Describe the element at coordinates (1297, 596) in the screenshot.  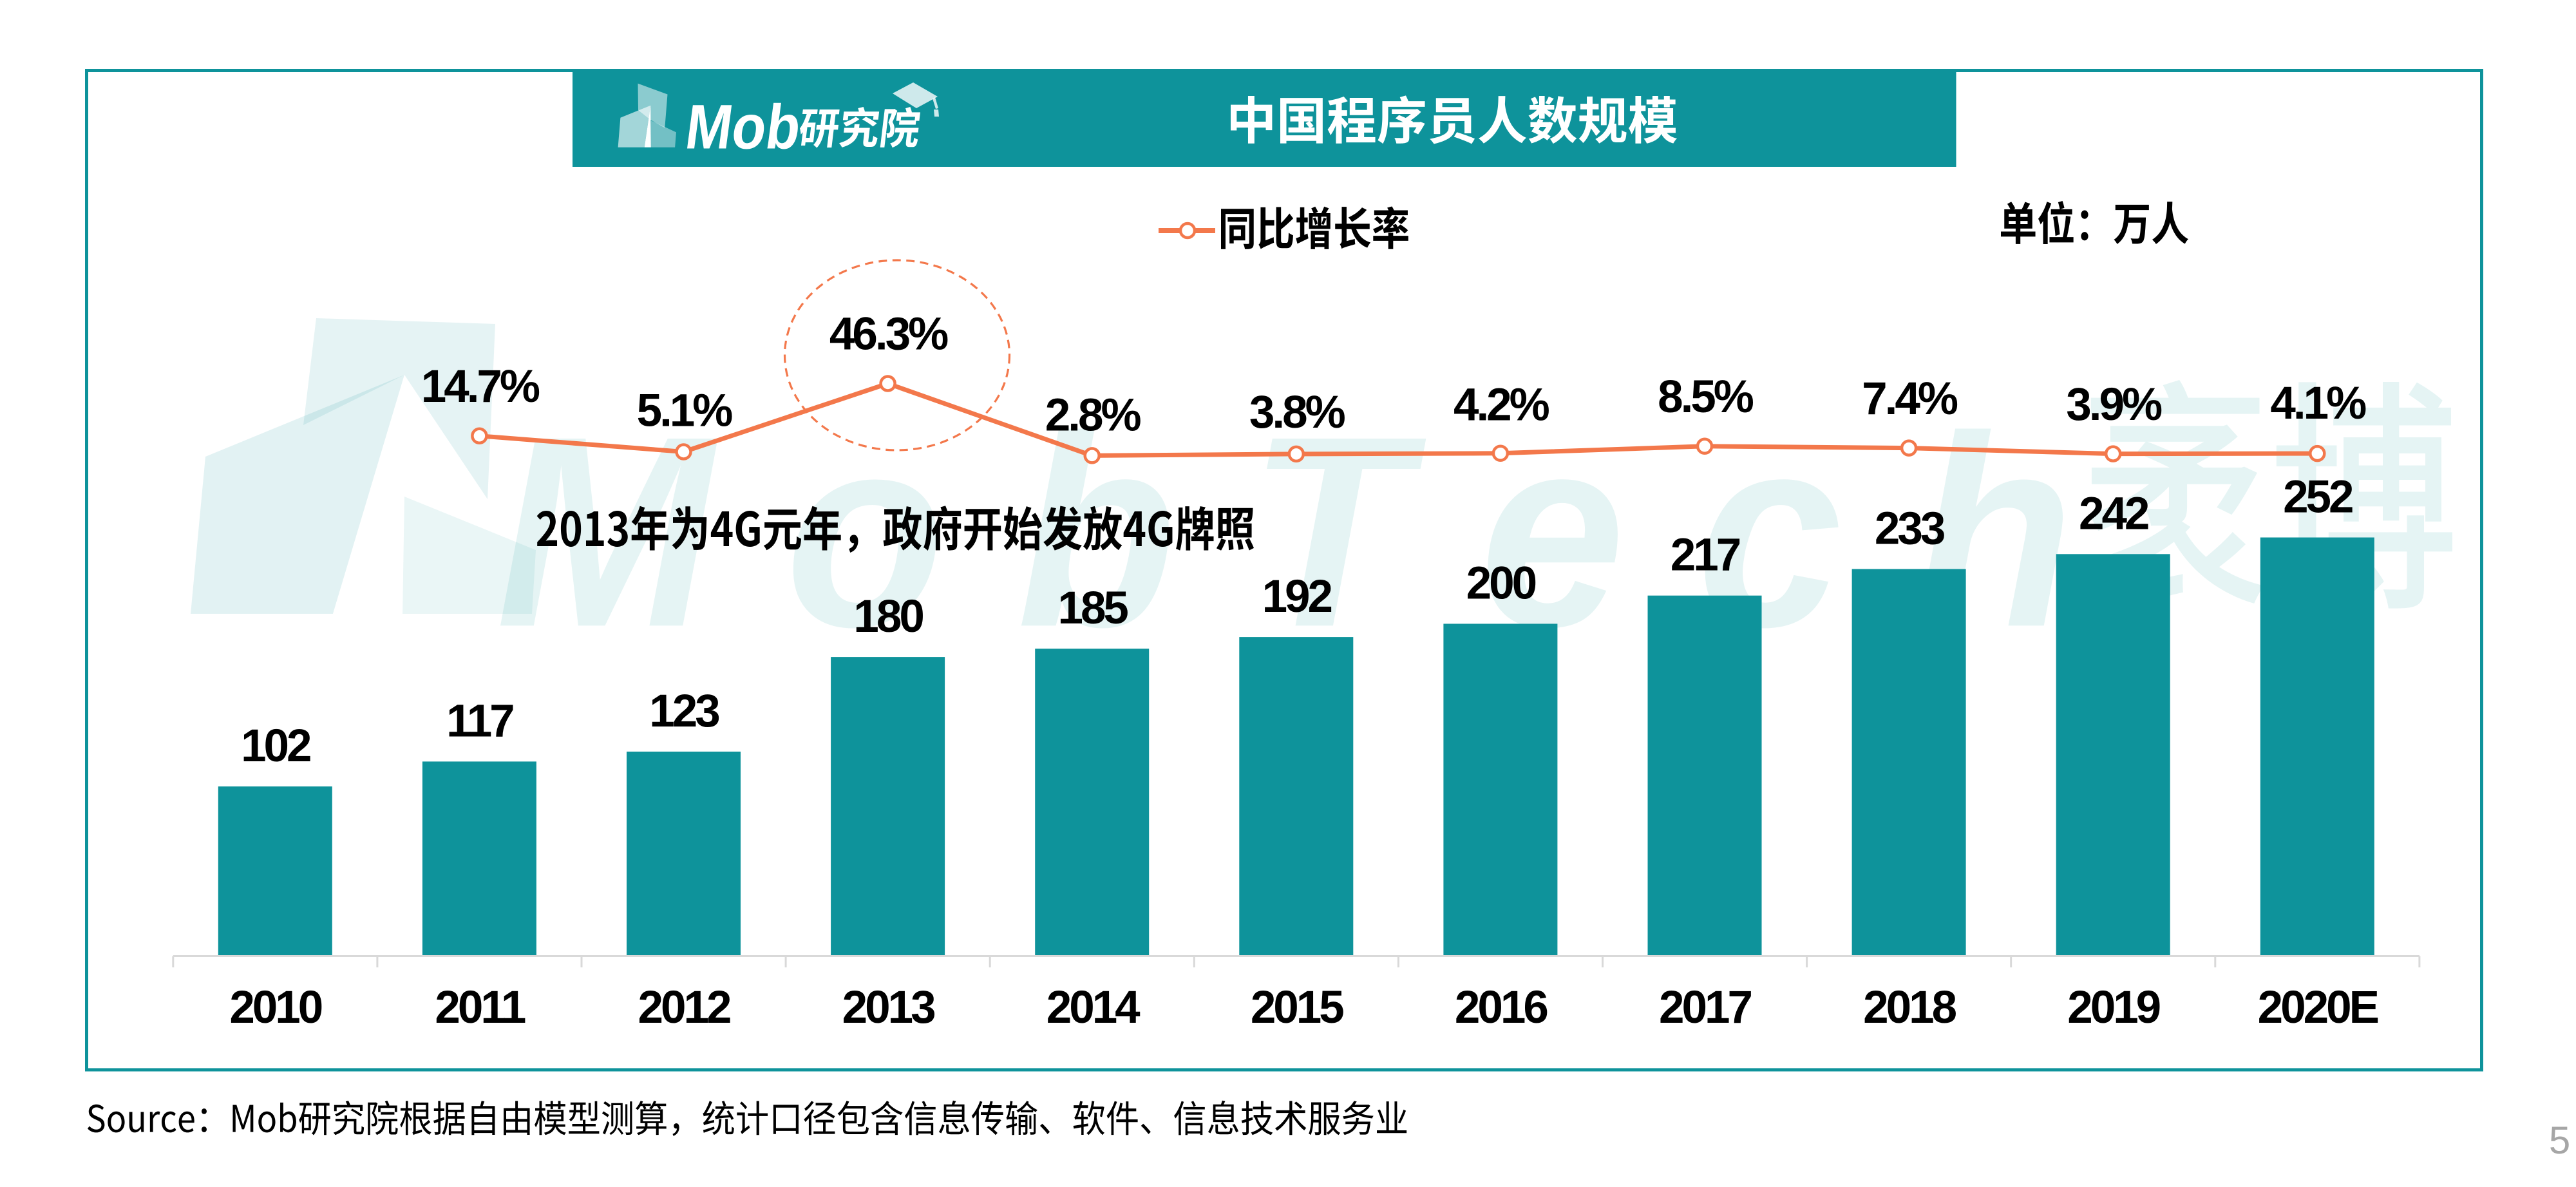
I see `svg-text: 192` at that location.